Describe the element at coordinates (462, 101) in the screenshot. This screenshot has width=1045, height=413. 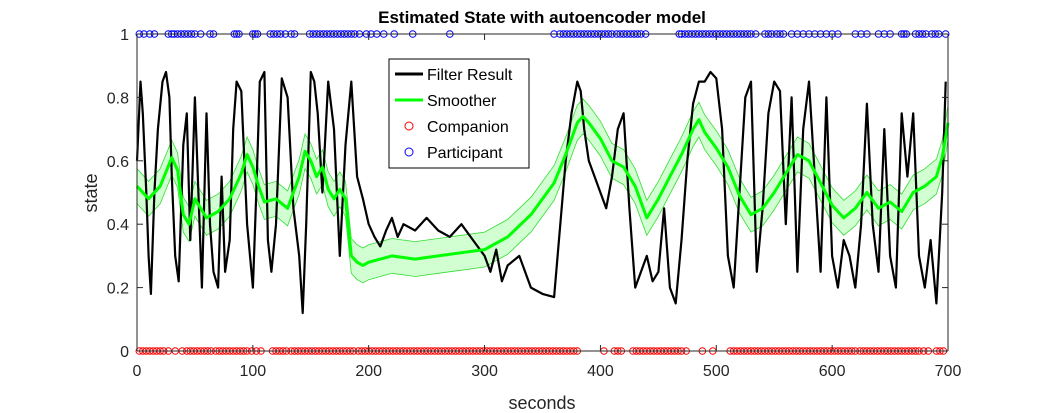
I see `legend-label-smoother: Smoother` at that location.